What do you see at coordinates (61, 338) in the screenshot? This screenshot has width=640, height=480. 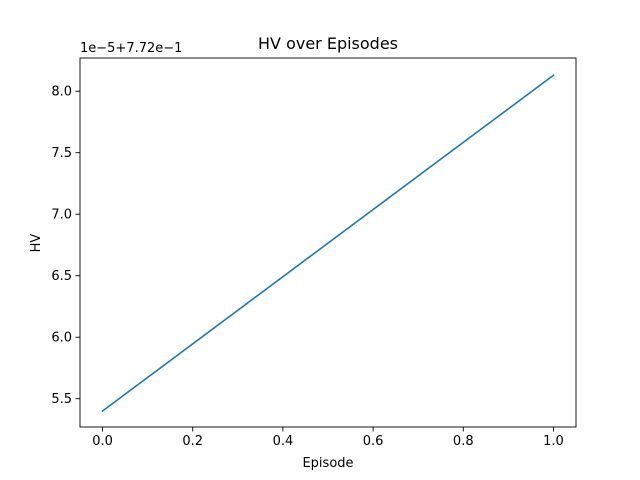 I see `y-tick-label: 6.0` at bounding box center [61, 338].